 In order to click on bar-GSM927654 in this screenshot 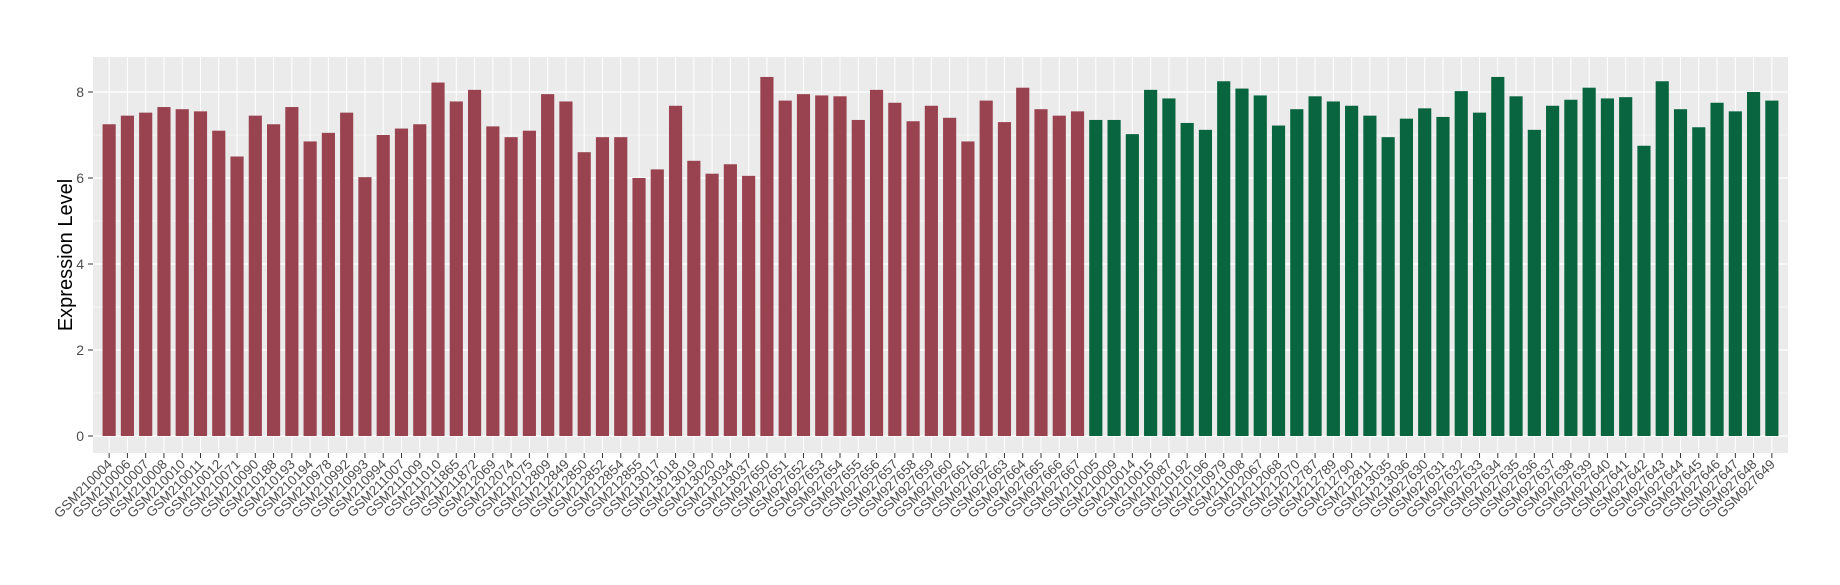, I will do `click(840, 266)`.